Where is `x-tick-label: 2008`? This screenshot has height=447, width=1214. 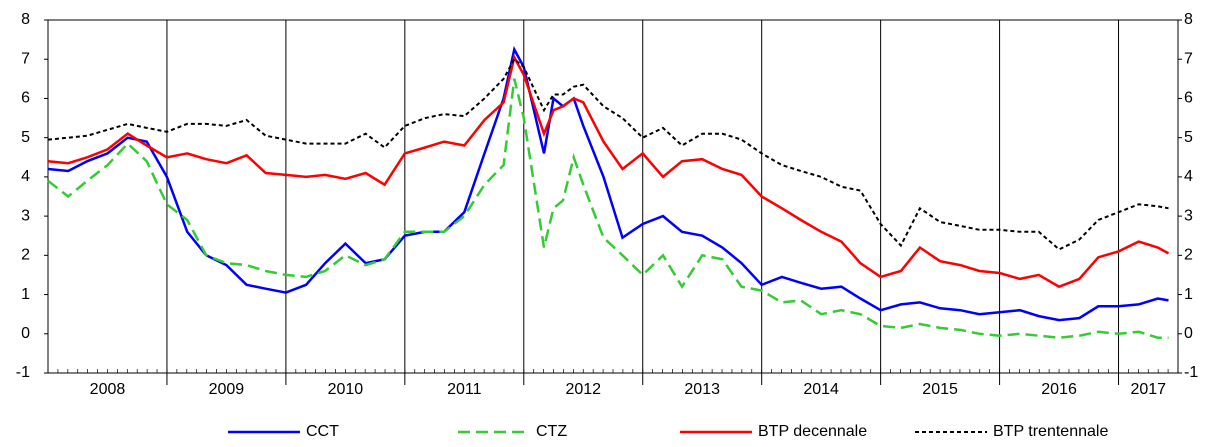 x-tick-label: 2008 is located at coordinates (108, 389).